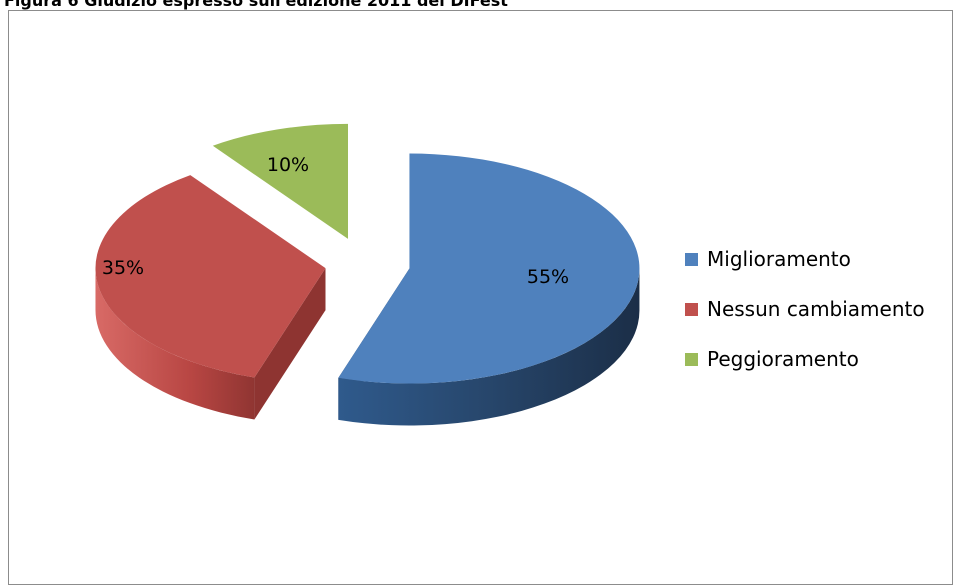 The width and height of the screenshot is (957, 585). What do you see at coordinates (288, 165) in the screenshot?
I see `data-label-peggioramento: 10%` at bounding box center [288, 165].